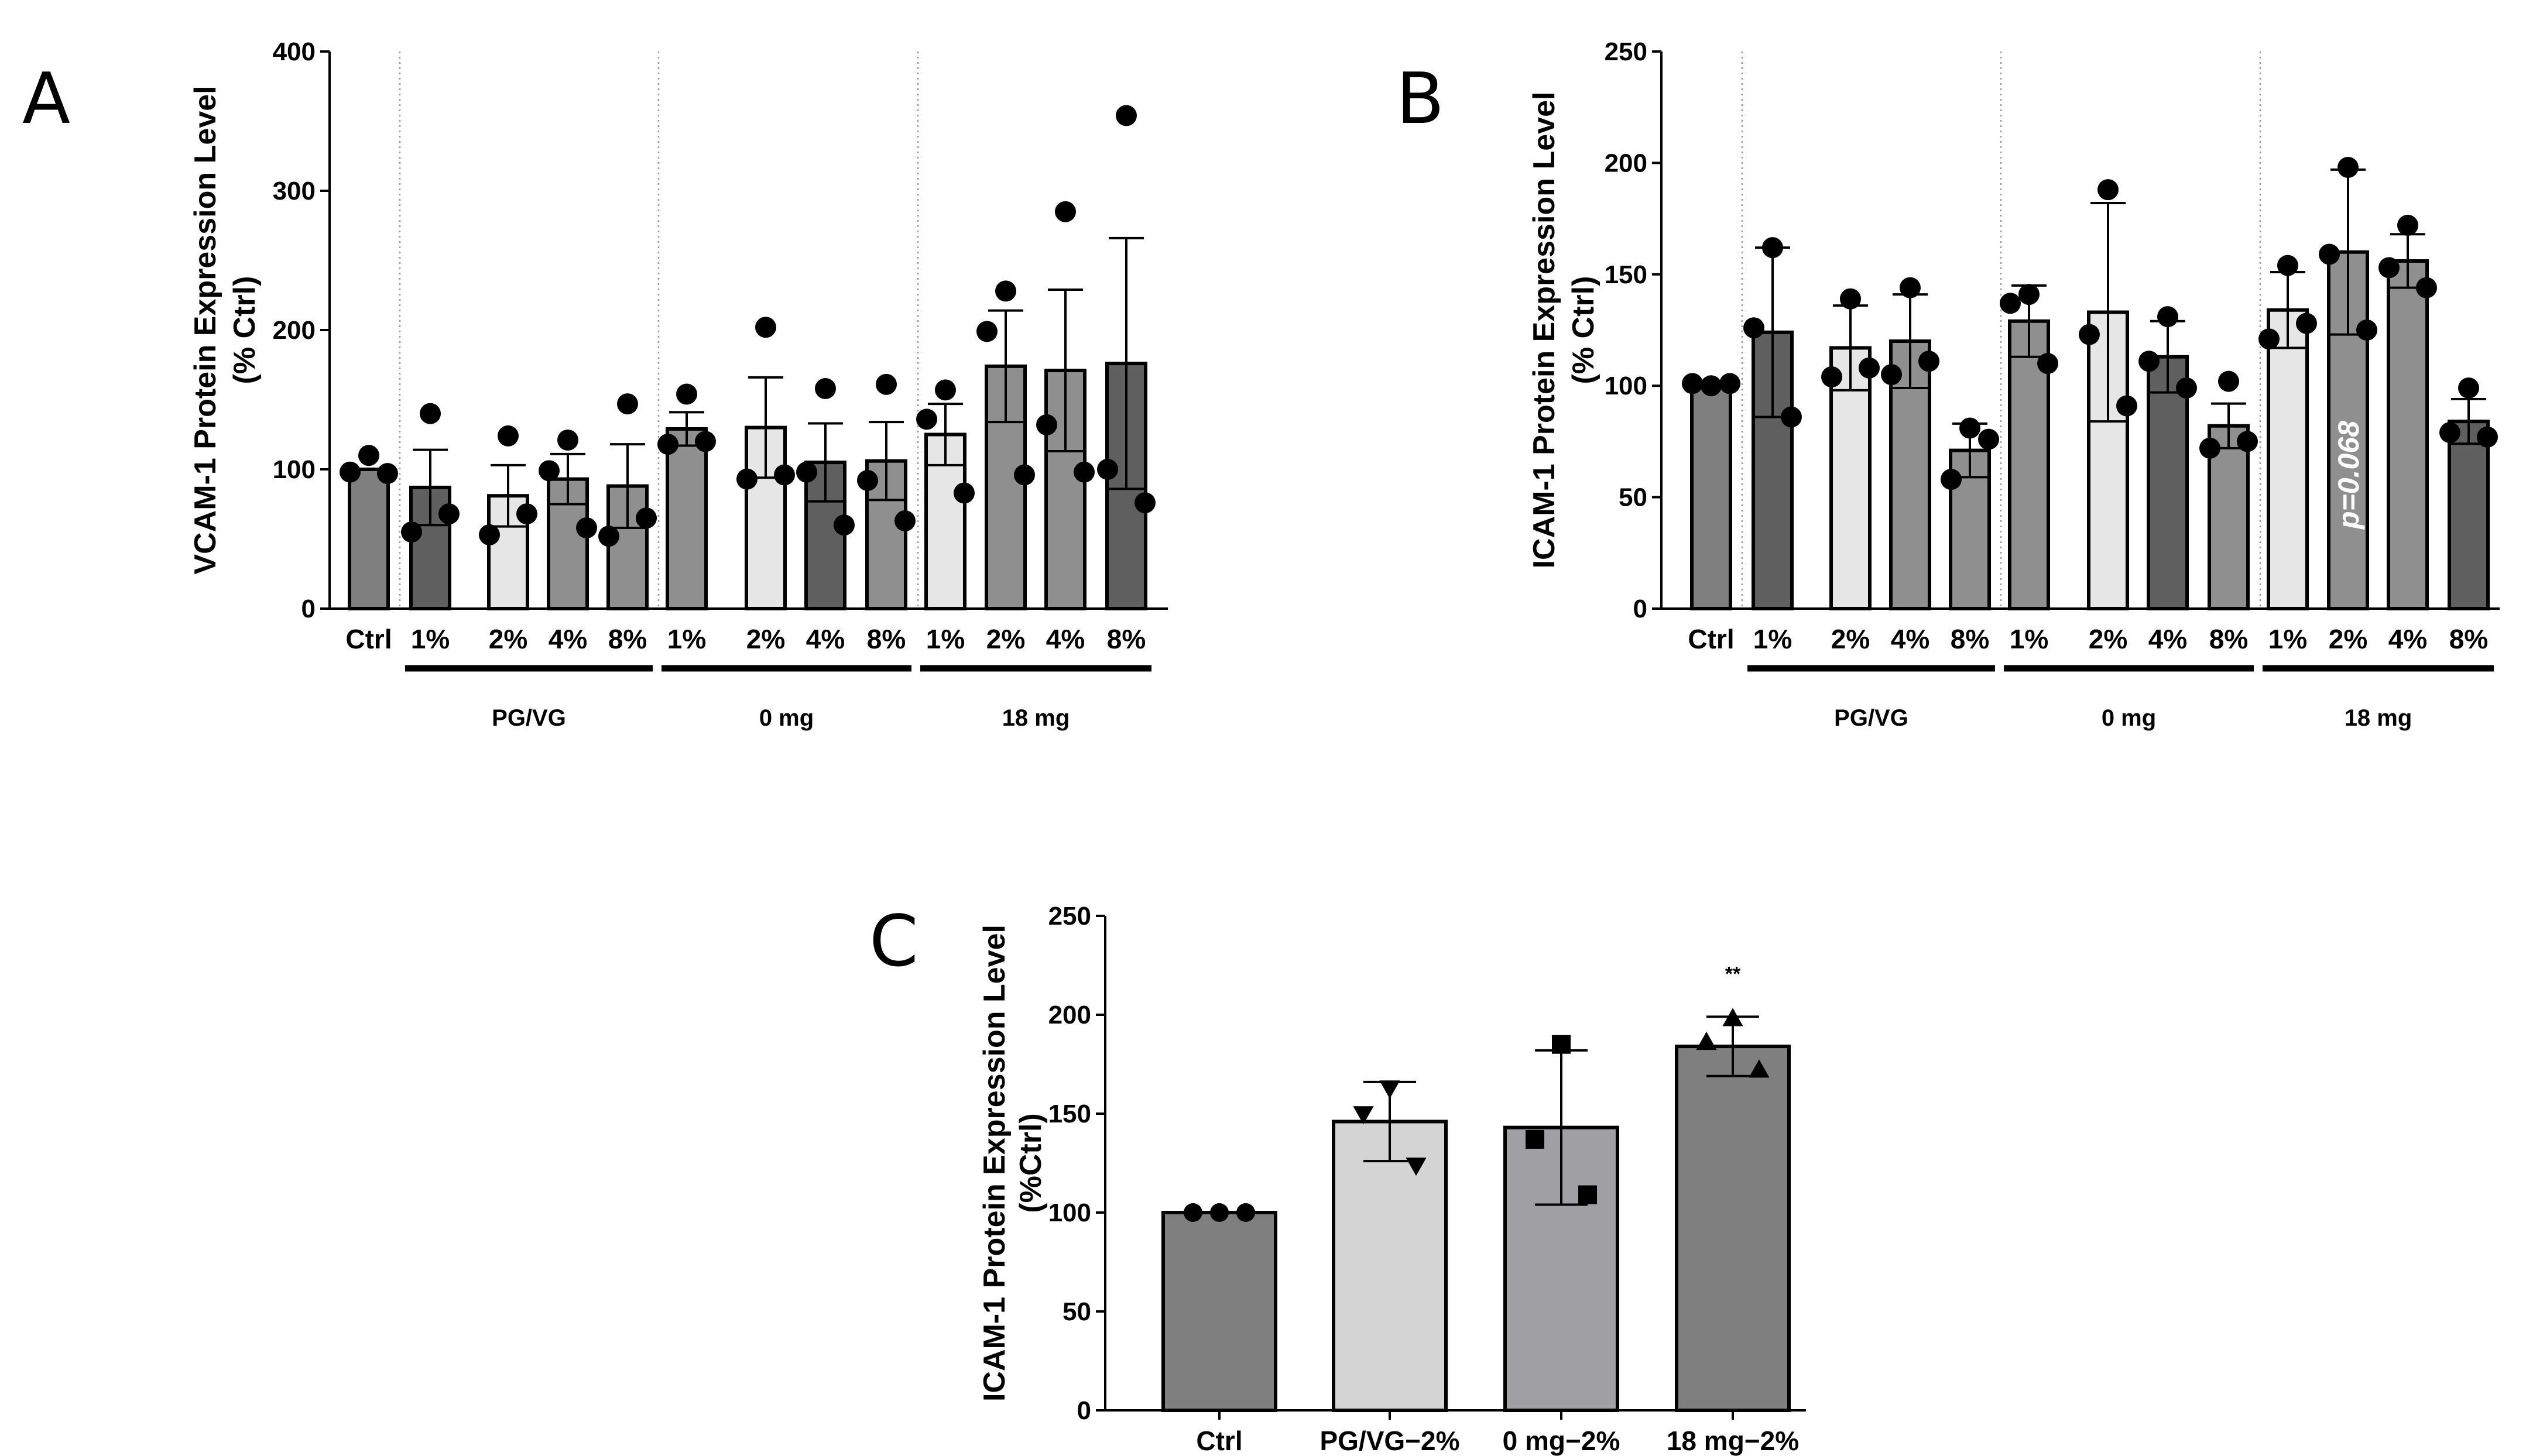 The height and width of the screenshot is (1456, 2526). Describe the element at coordinates (1626, 163) in the screenshot. I see `y-tick-label: 200` at that location.